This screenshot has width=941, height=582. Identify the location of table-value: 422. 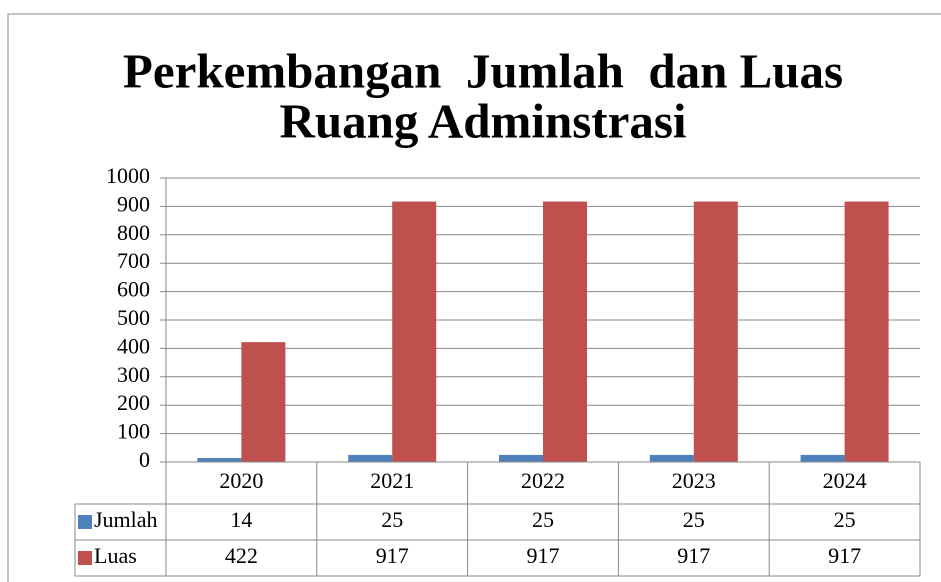
(241, 555).